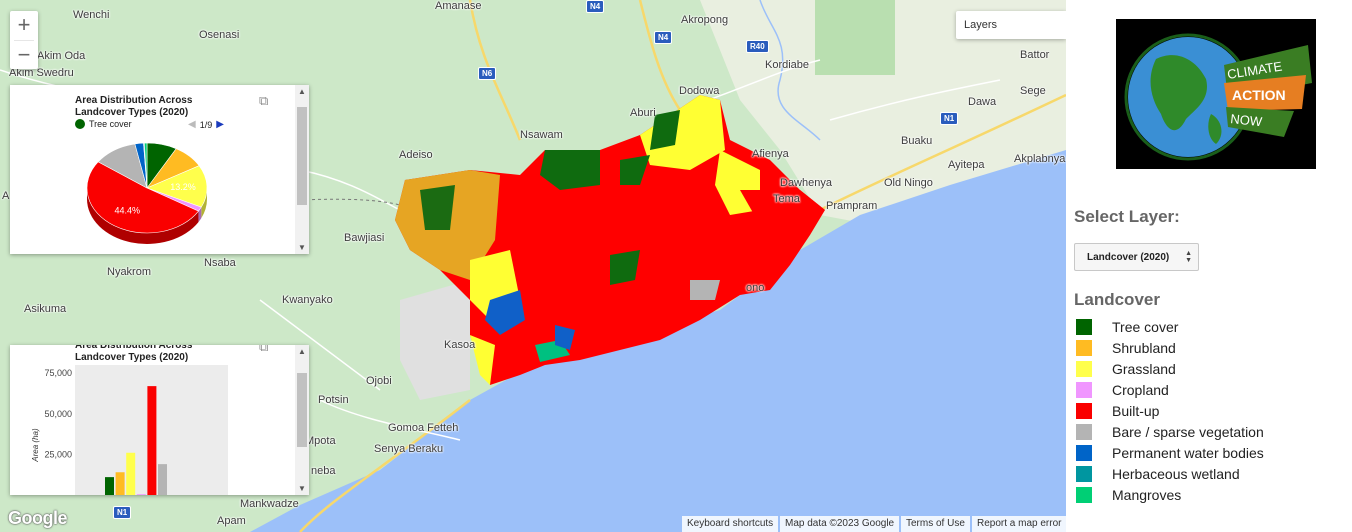  What do you see at coordinates (852, 206) in the screenshot?
I see `map-place-label: Prampram` at bounding box center [852, 206].